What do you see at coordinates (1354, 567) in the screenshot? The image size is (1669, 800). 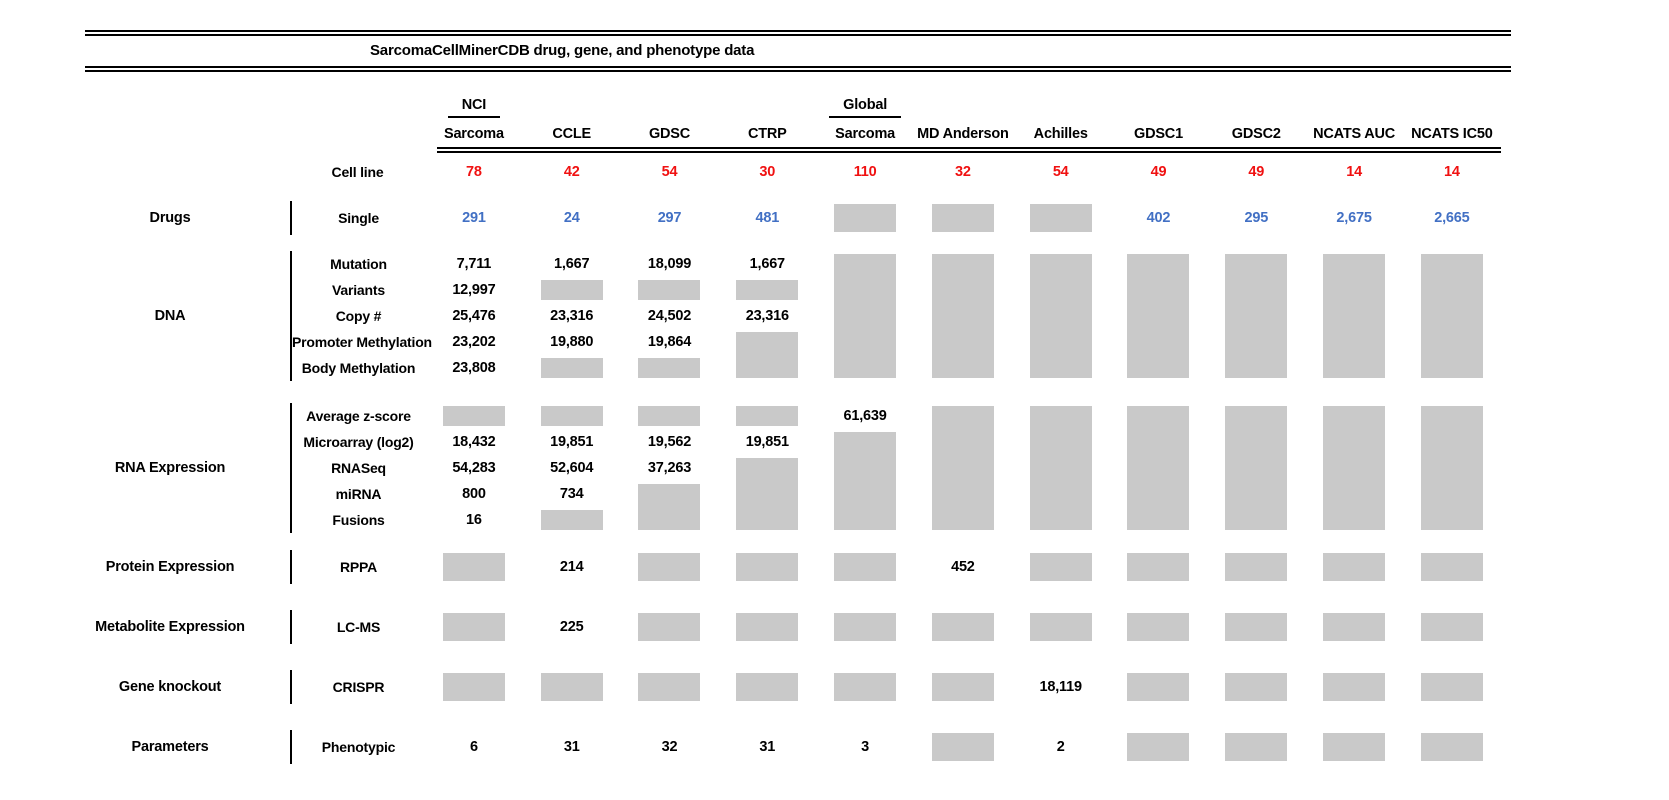 I see `data-cell-ncats-auc` at bounding box center [1354, 567].